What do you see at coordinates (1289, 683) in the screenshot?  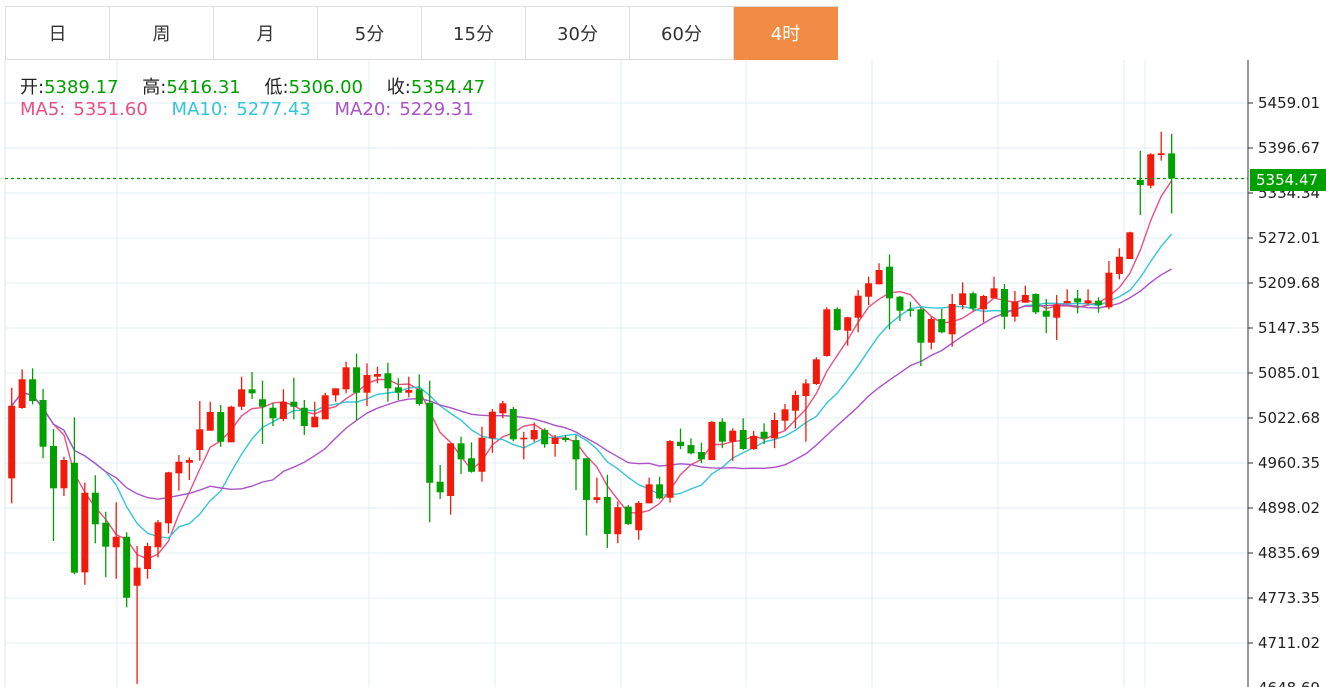 I see `y-tick-label: 4648.69` at bounding box center [1289, 683].